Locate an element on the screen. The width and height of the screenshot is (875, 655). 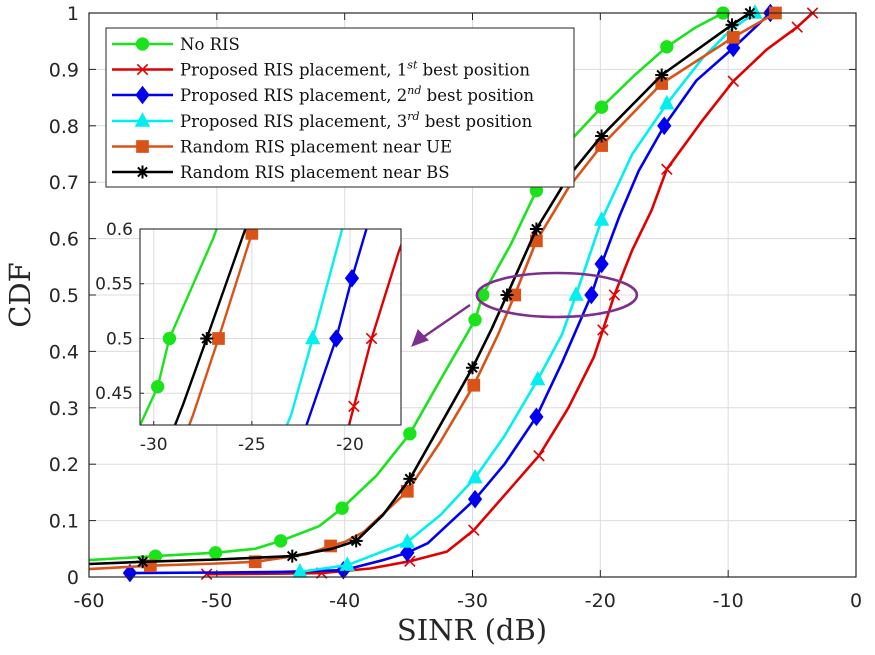
x-tick-label: -20 is located at coordinates (600, 601).